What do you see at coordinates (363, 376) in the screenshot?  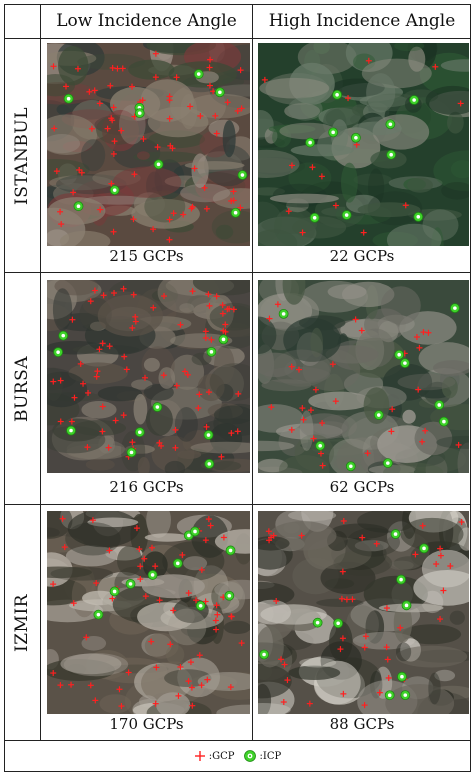 I see `image-bursa-high` at bounding box center [363, 376].